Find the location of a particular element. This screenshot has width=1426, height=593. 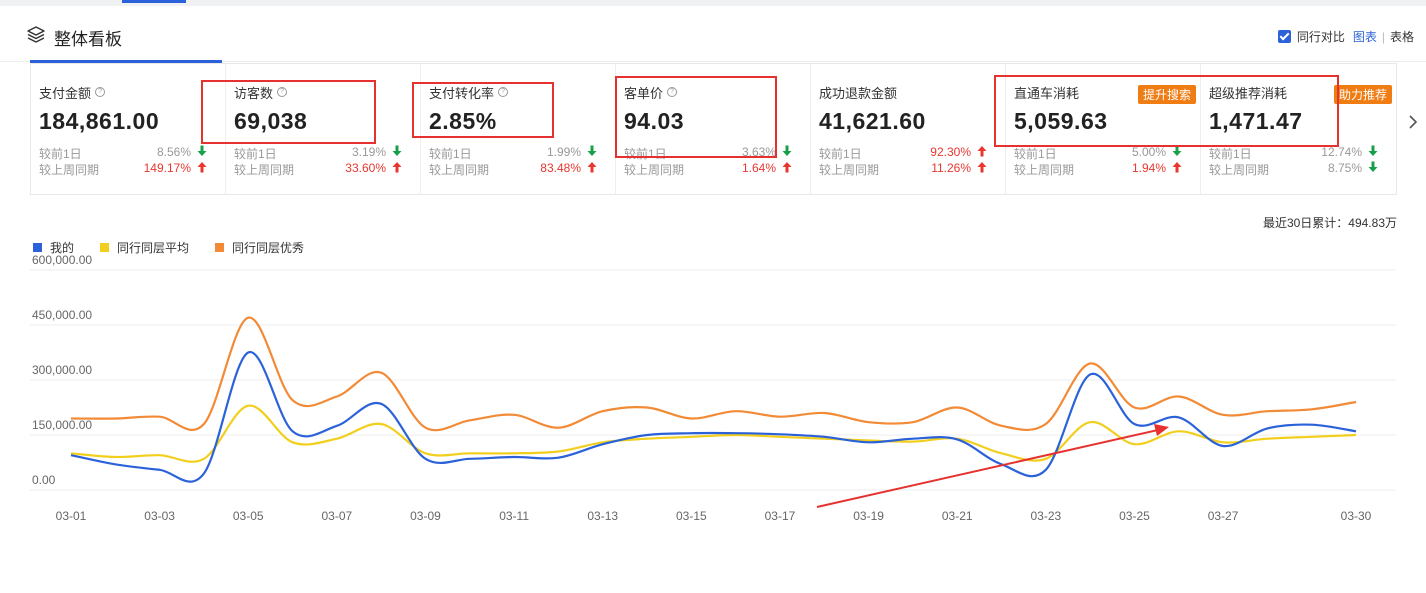

day-compare-row: 较前1日 1.99% is located at coordinates (517, 153).